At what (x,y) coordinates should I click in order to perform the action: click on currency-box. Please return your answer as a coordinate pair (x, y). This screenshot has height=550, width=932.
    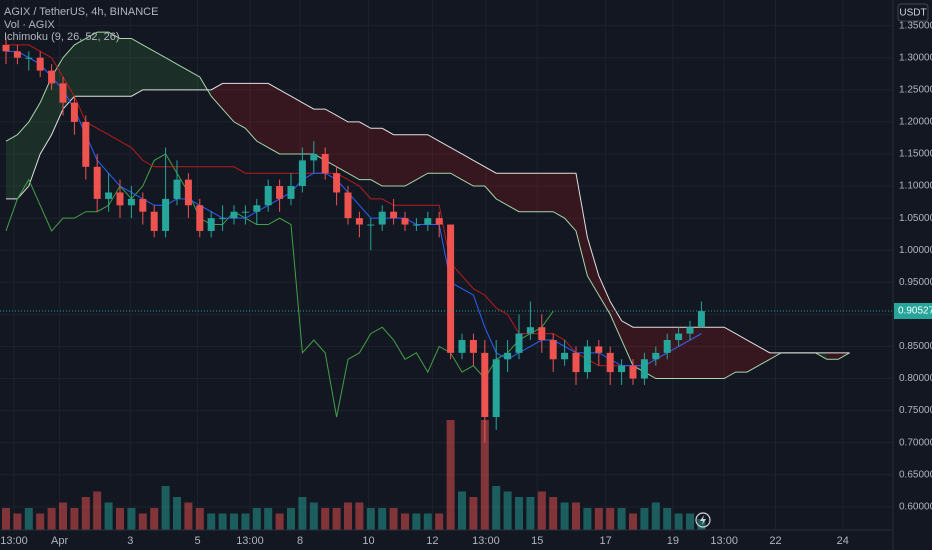
    Looking at the image, I should click on (913, 12).